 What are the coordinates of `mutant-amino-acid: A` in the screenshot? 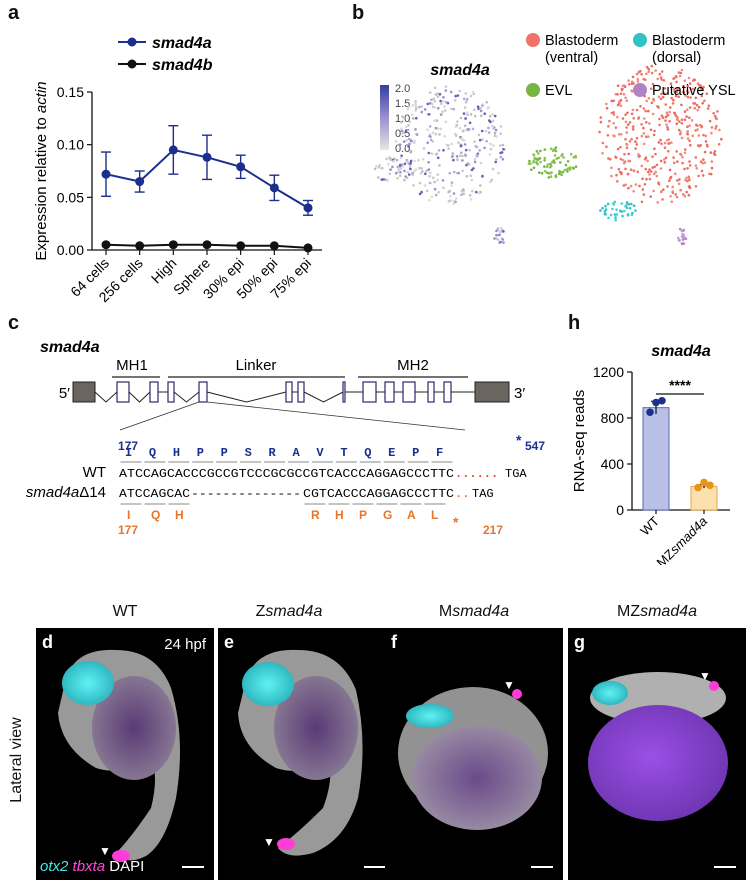 It's located at (411, 515).